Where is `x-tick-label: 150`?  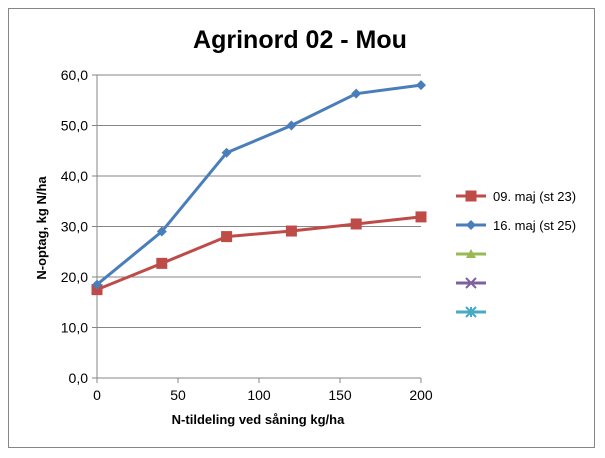 x-tick-label: 150 is located at coordinates (340, 395).